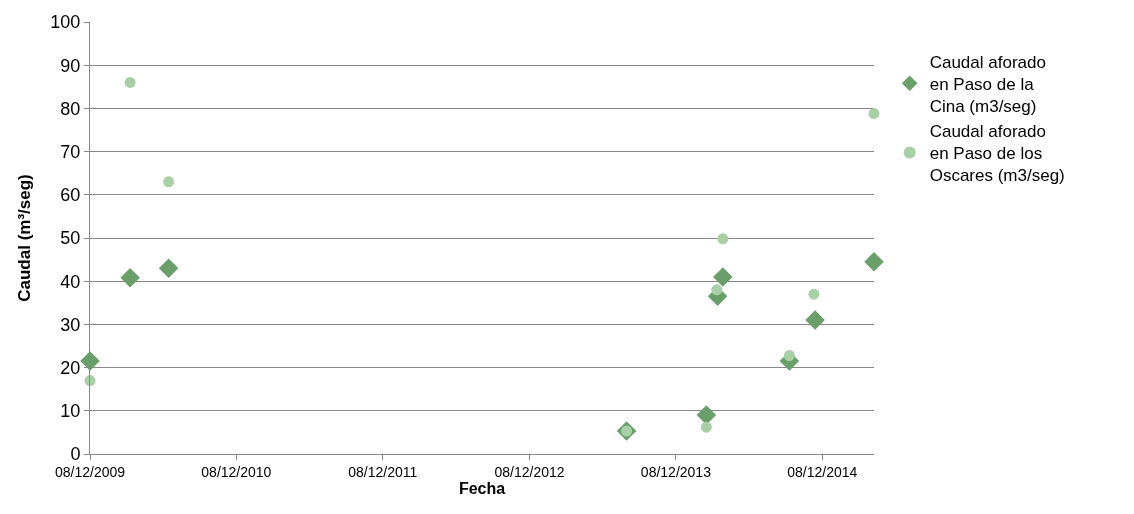  What do you see at coordinates (75, 454) in the screenshot?
I see `y-tick-label: 0` at bounding box center [75, 454].